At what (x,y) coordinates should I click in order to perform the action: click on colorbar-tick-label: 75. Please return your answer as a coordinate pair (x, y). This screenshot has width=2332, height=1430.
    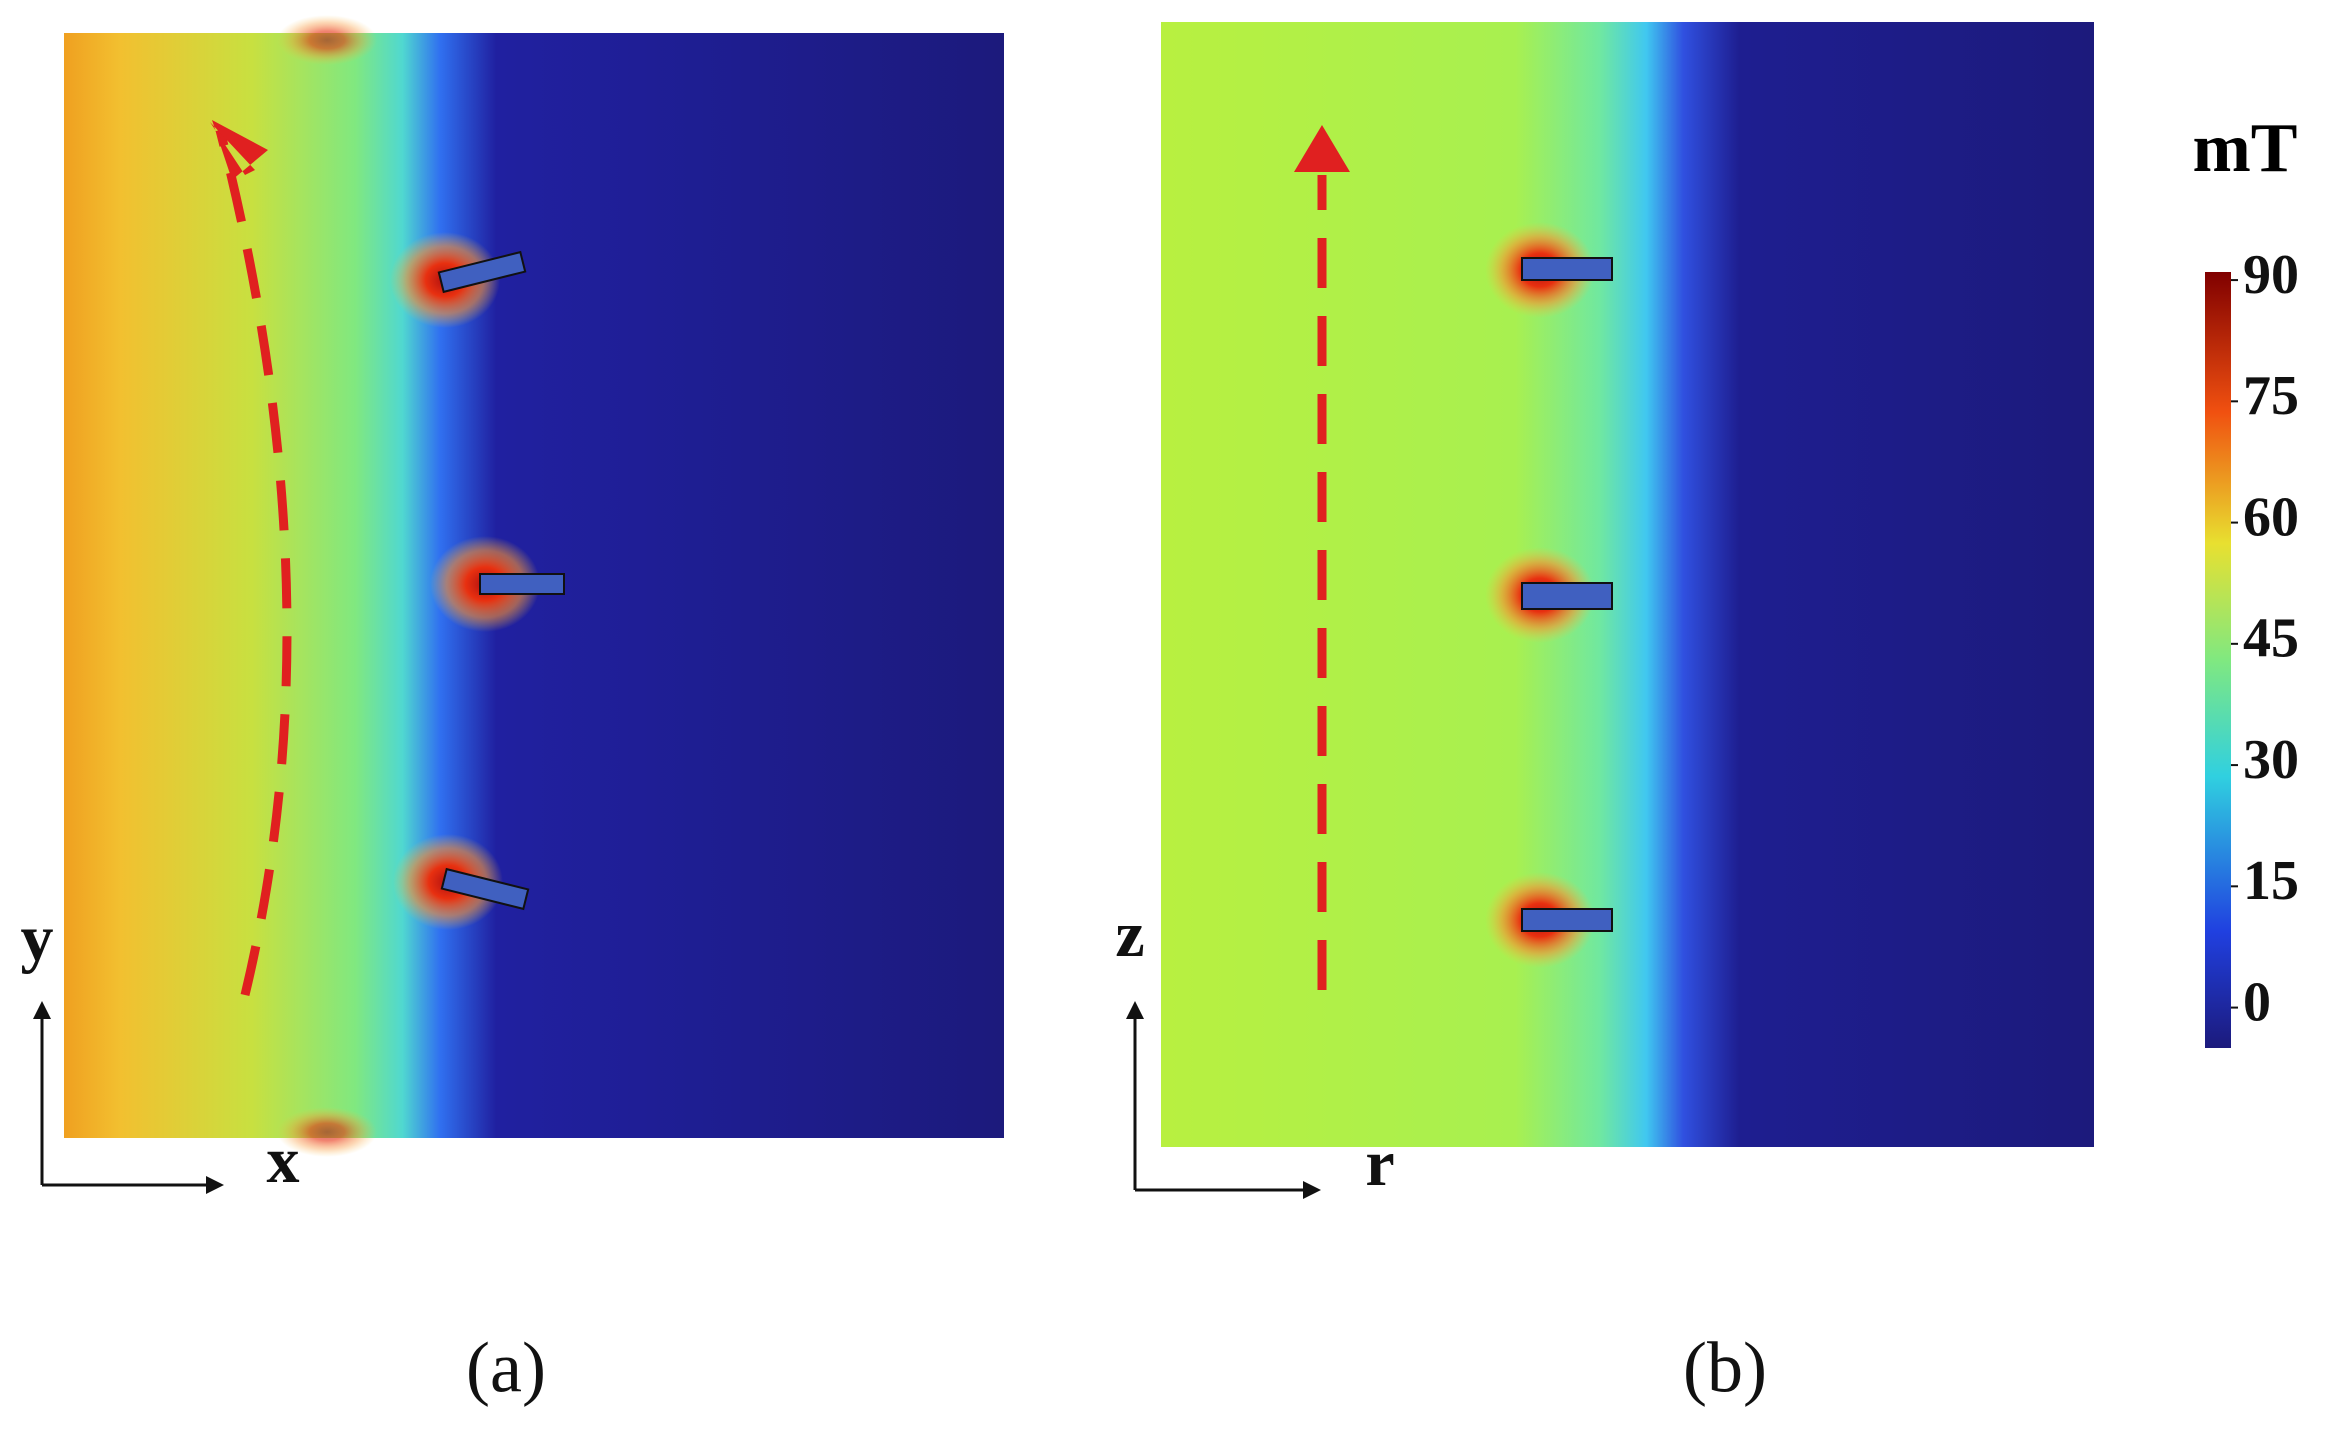
    Looking at the image, I should click on (2271, 396).